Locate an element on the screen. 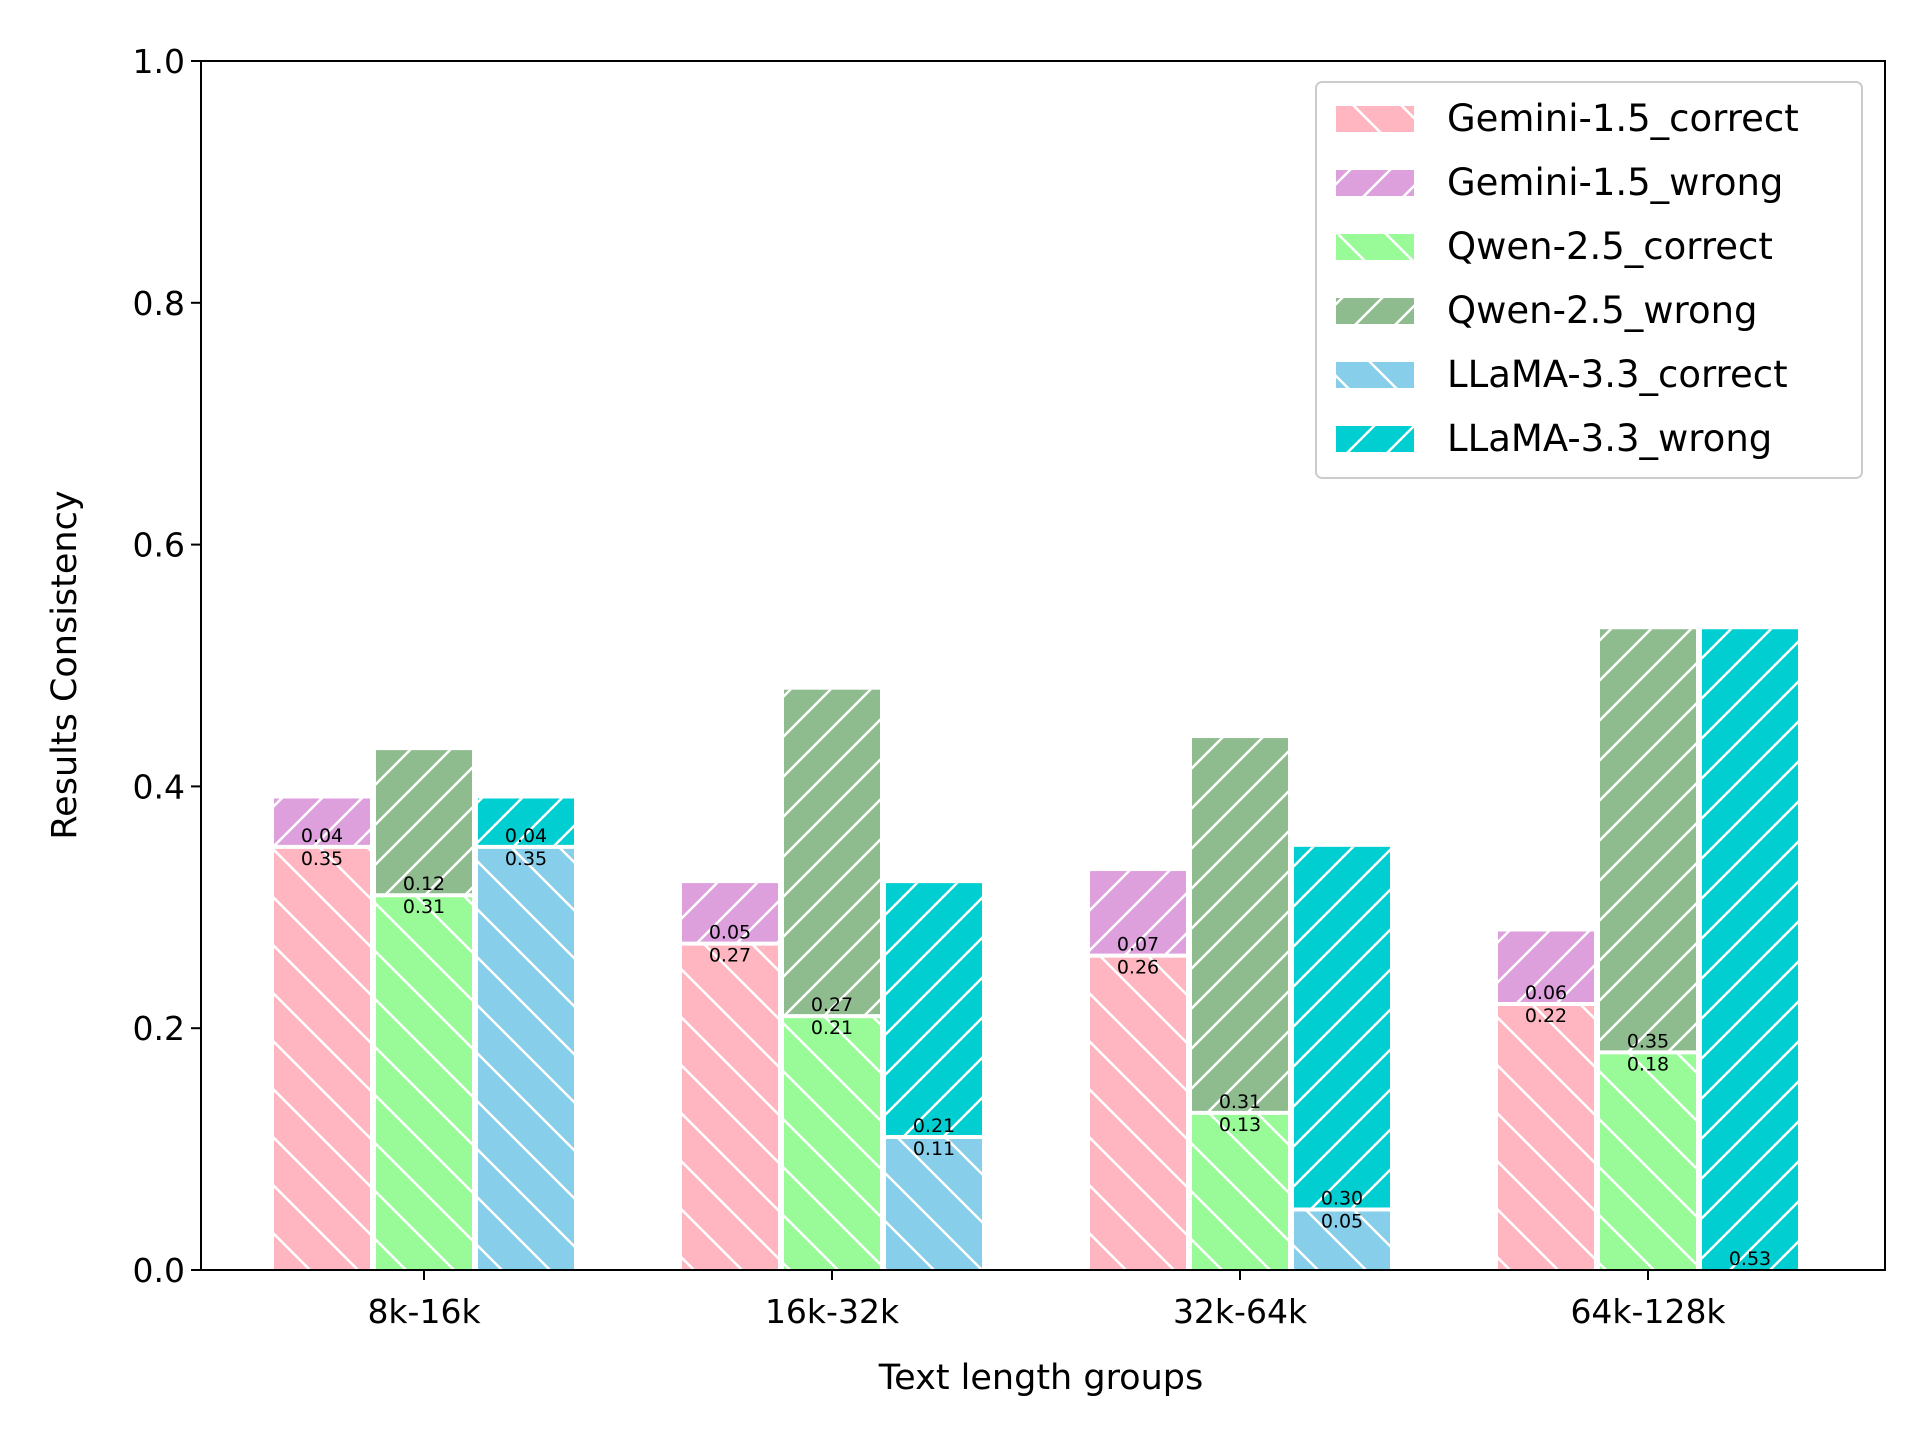 This screenshot has width=1920, height=1440. bar-label-Gemini-1.5_wrong-64k-128k: 0.06 is located at coordinates (1546, 993).